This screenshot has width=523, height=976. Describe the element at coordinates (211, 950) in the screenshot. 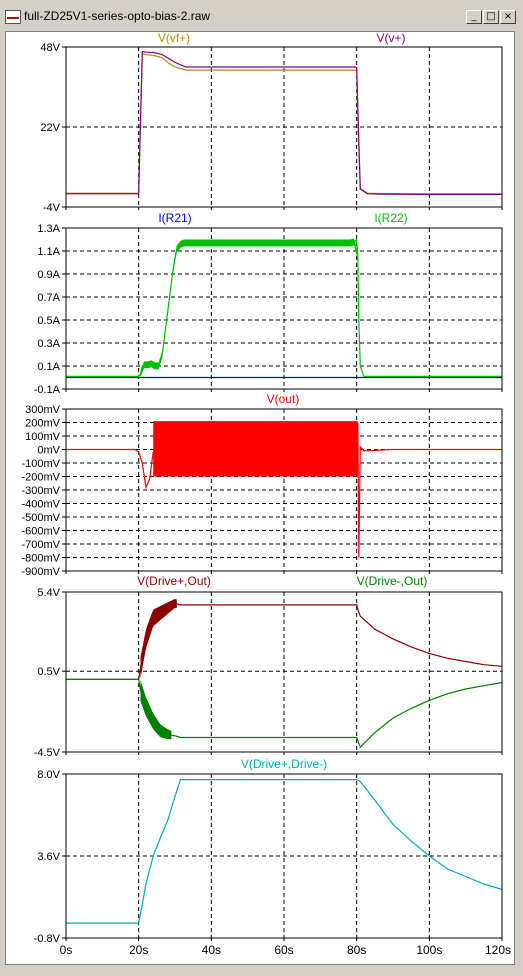

I see `x-tick-label: 40s` at that location.